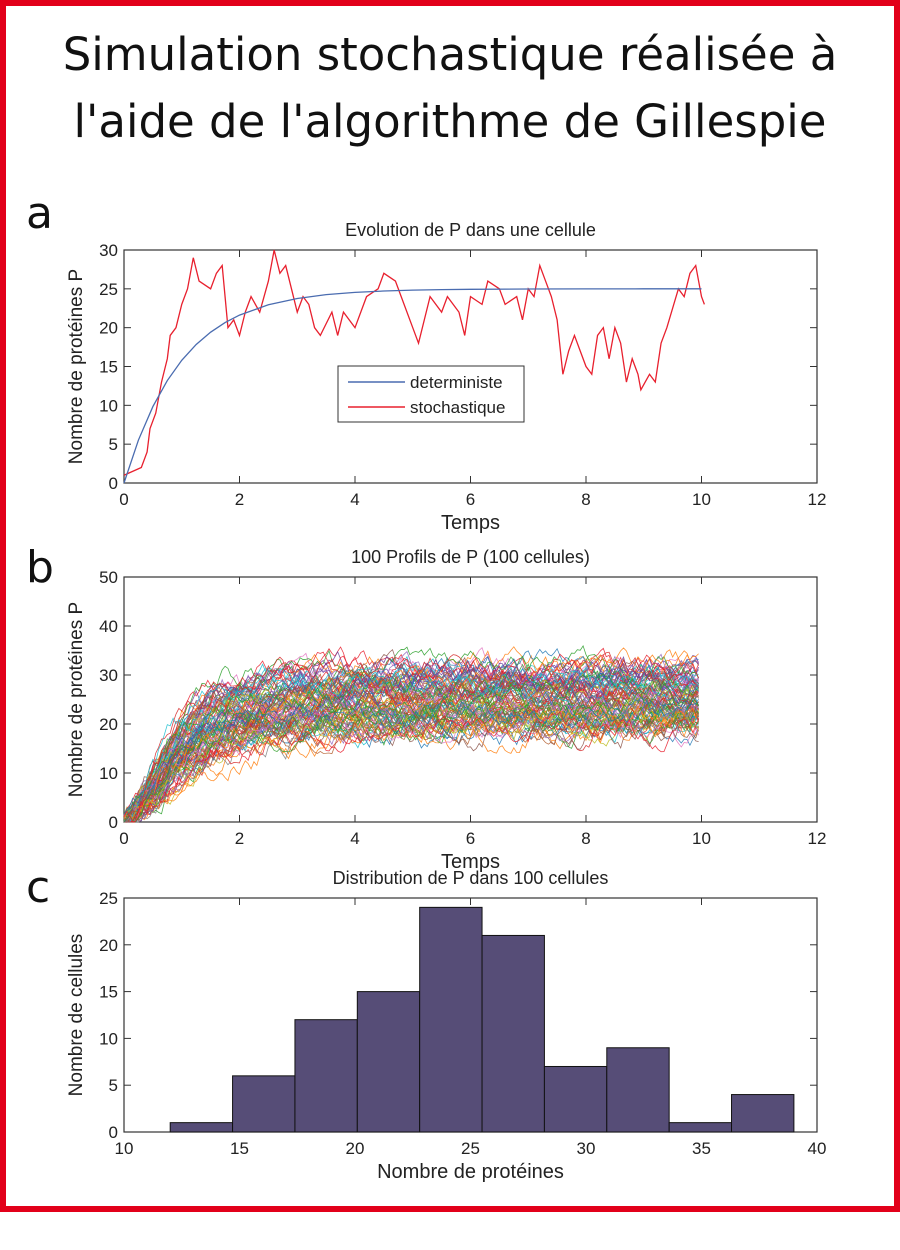  Describe the element at coordinates (40, 567) in the screenshot. I see `panel-label-b: b` at that location.